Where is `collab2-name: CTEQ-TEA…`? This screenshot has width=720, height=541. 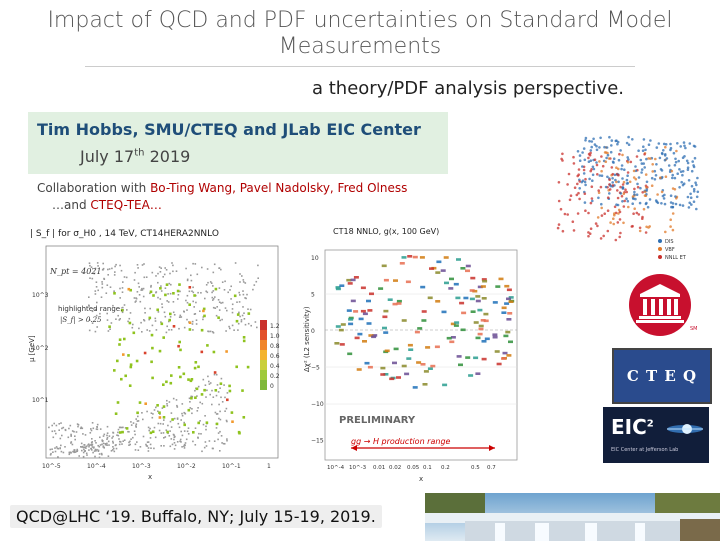
collab2-name: CTEQ-TEA… is located at coordinates (126, 205).